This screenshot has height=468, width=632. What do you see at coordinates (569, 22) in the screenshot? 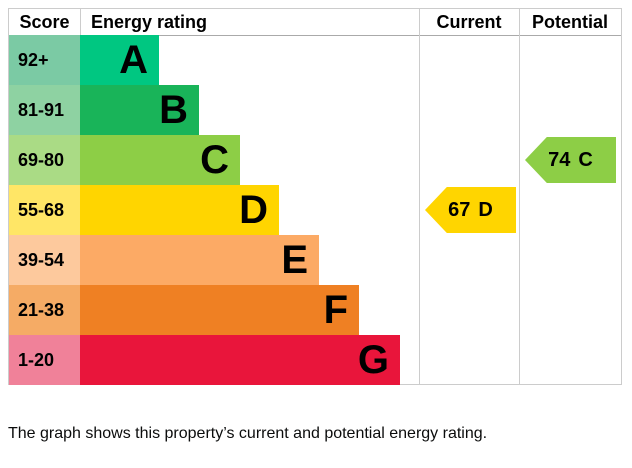
I see `header-potential: Potential` at bounding box center [569, 22].